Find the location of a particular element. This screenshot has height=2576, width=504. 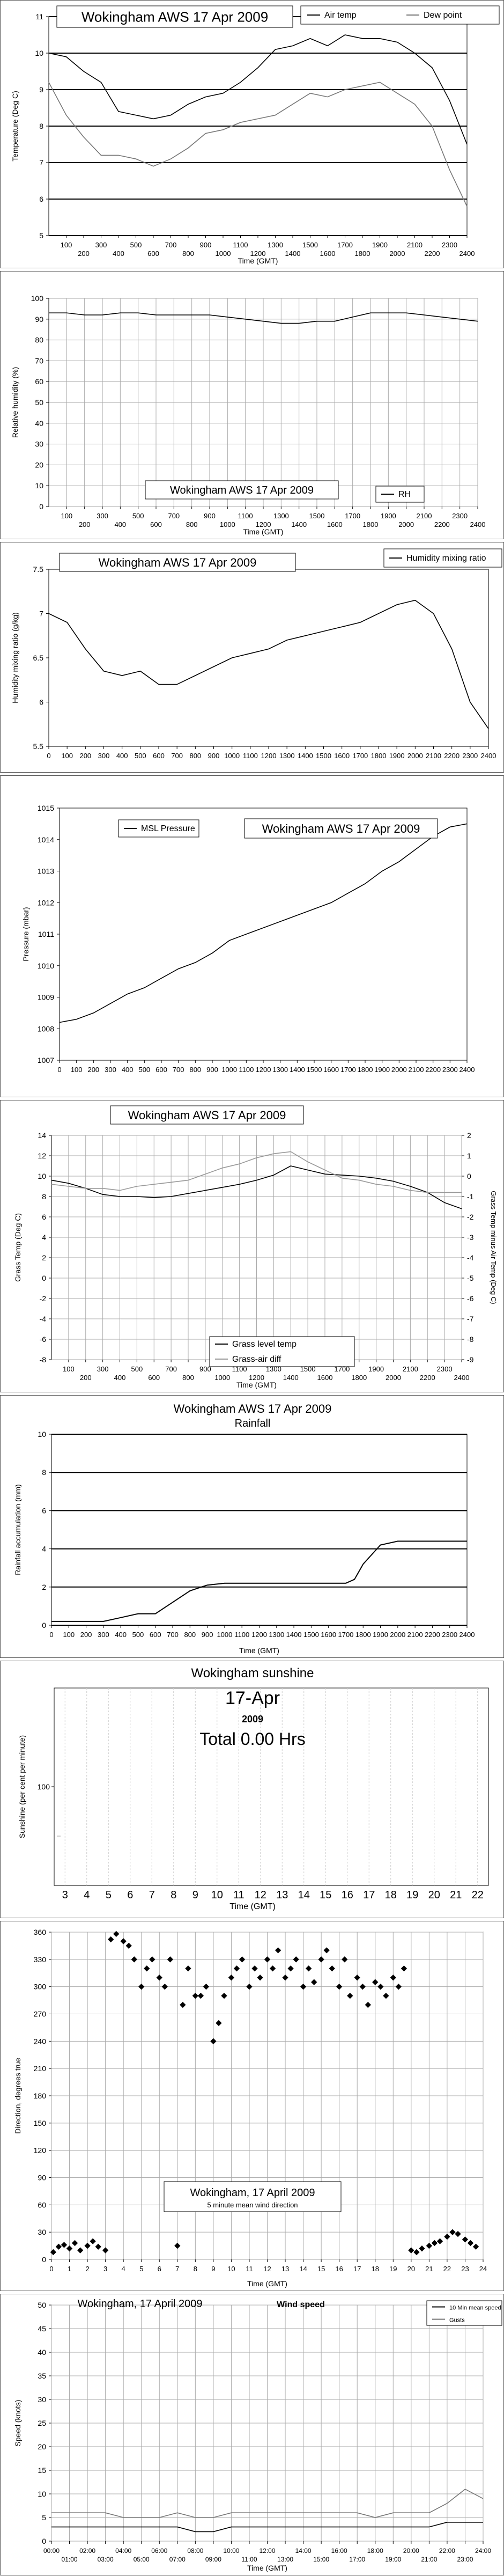

y-tick-label: 90 is located at coordinates (42, 2178).